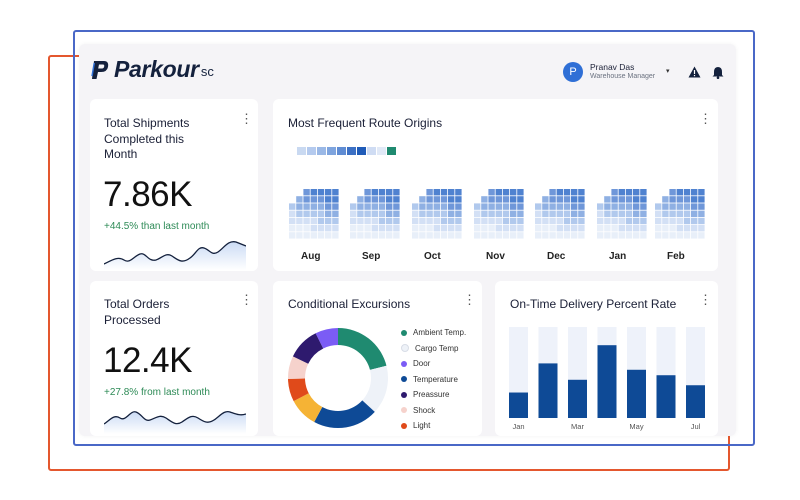 The width and height of the screenshot is (800, 500). I want to click on legend-dot, so click(404, 425).